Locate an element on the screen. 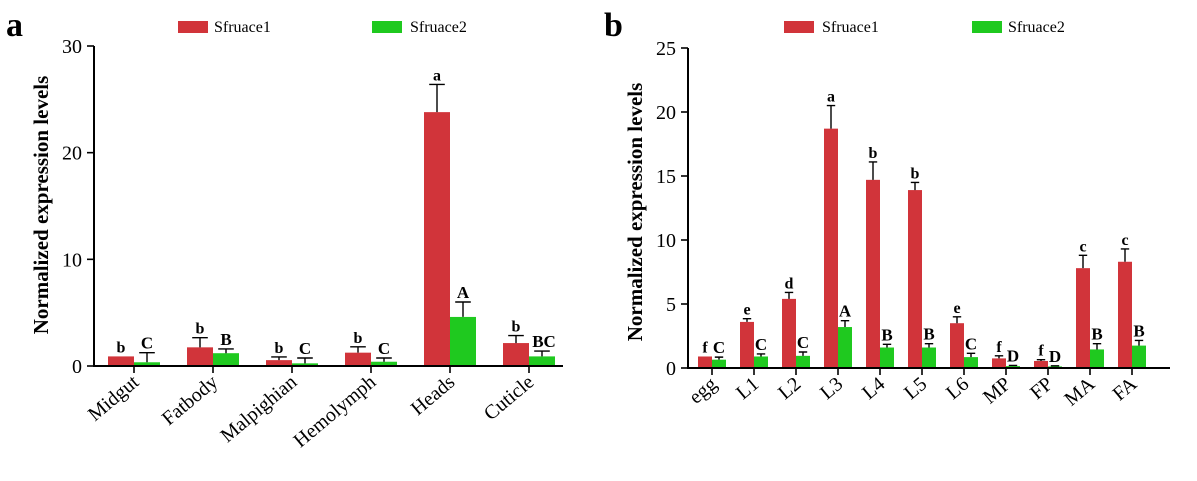 The height and width of the screenshot is (481, 1197). significance-label-a-1-0: C is located at coordinates (147, 343).